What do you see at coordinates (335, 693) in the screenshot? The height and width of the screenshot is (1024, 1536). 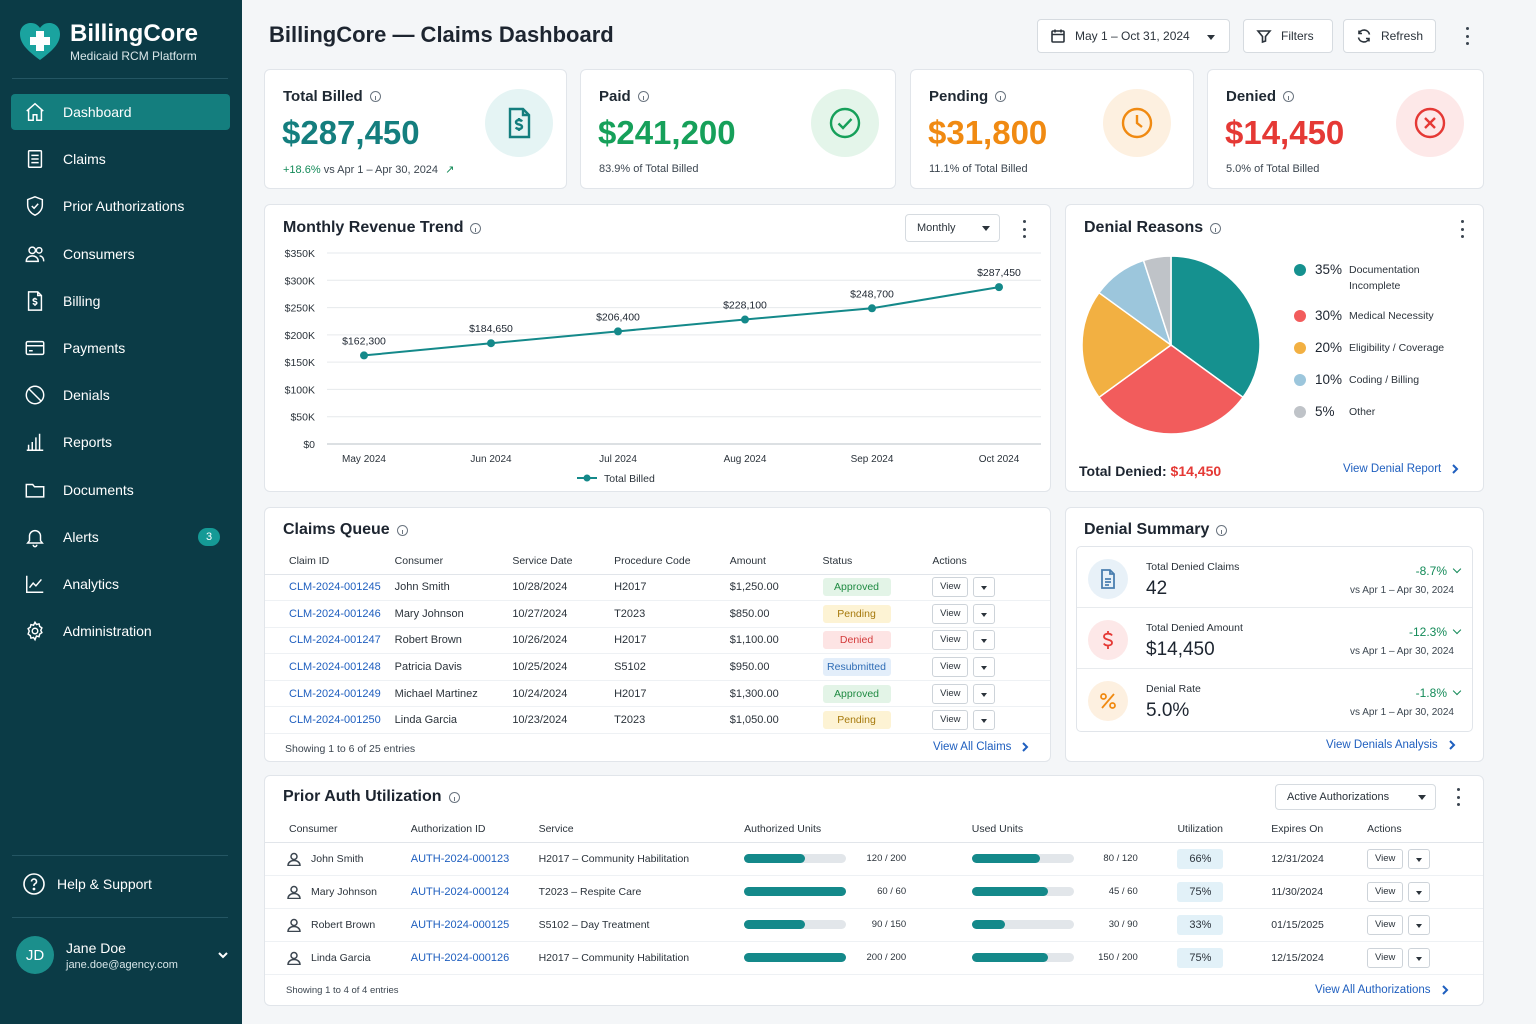 I see `claim-id-link: CLM-2024-001249` at bounding box center [335, 693].